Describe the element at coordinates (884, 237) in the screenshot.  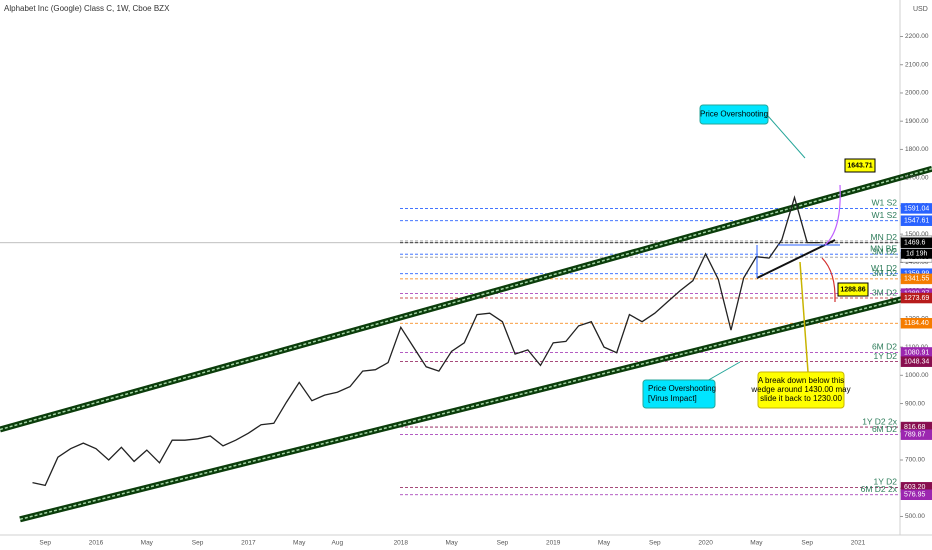
I see `level-name: MN D2` at that location.